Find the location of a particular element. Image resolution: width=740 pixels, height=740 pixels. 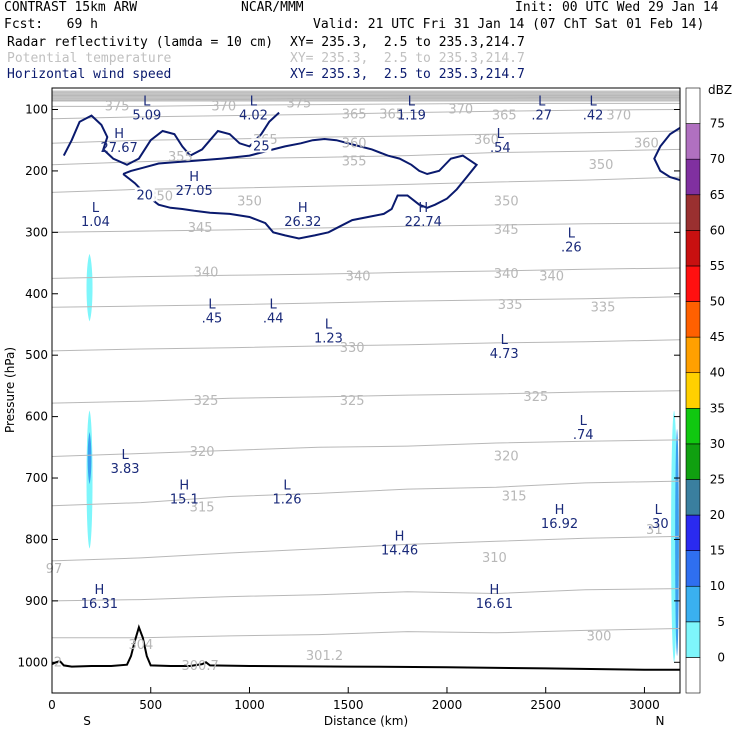

theta-label-9: 360 is located at coordinates (354, 143).